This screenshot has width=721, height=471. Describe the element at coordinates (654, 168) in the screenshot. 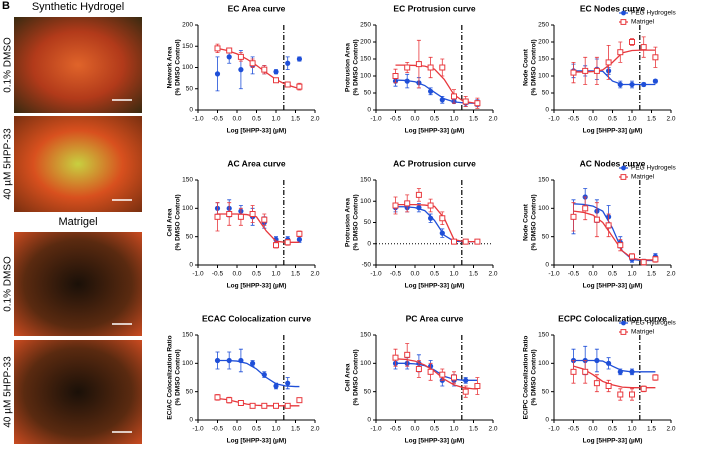

I see `legend-label: PEG Hydrogels` at that location.